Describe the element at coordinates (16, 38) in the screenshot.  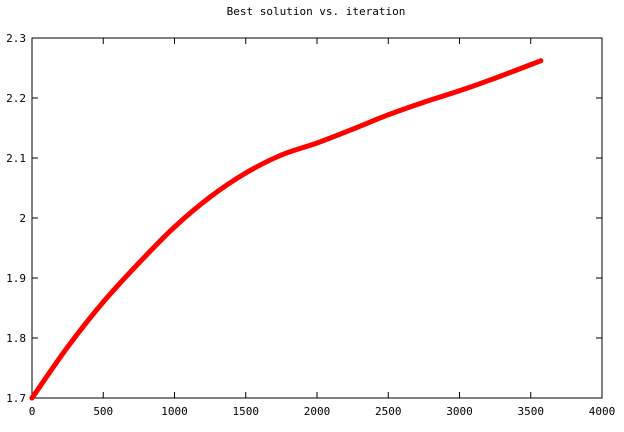
I see `y-tick-label: 2.3` at that location.